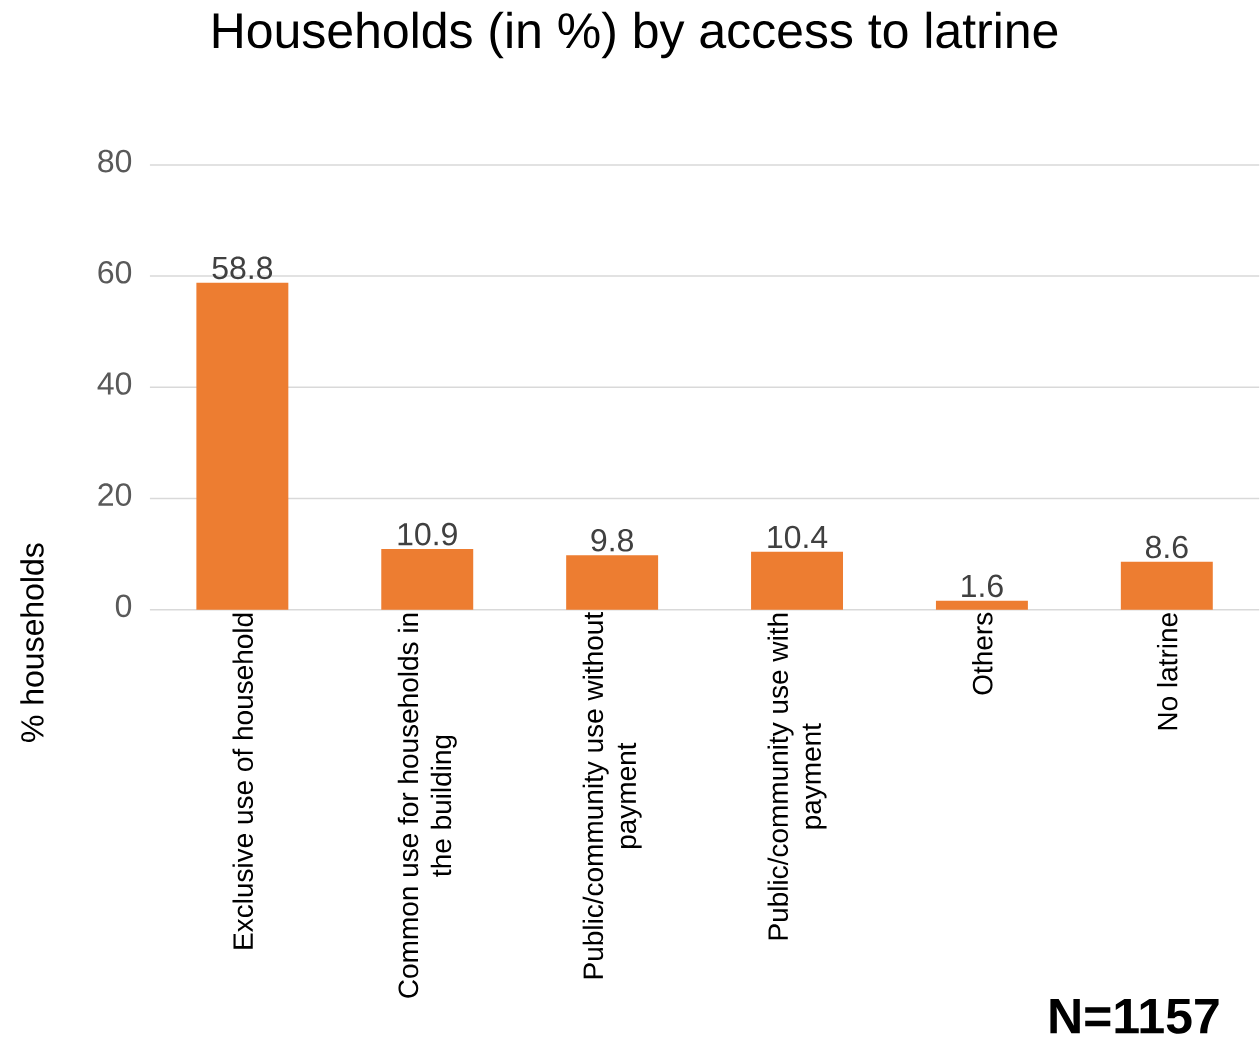 The height and width of the screenshot is (1047, 1260). What do you see at coordinates (797, 776) in the screenshot?
I see `x-tick-label: Public/community use with payment` at bounding box center [797, 776].